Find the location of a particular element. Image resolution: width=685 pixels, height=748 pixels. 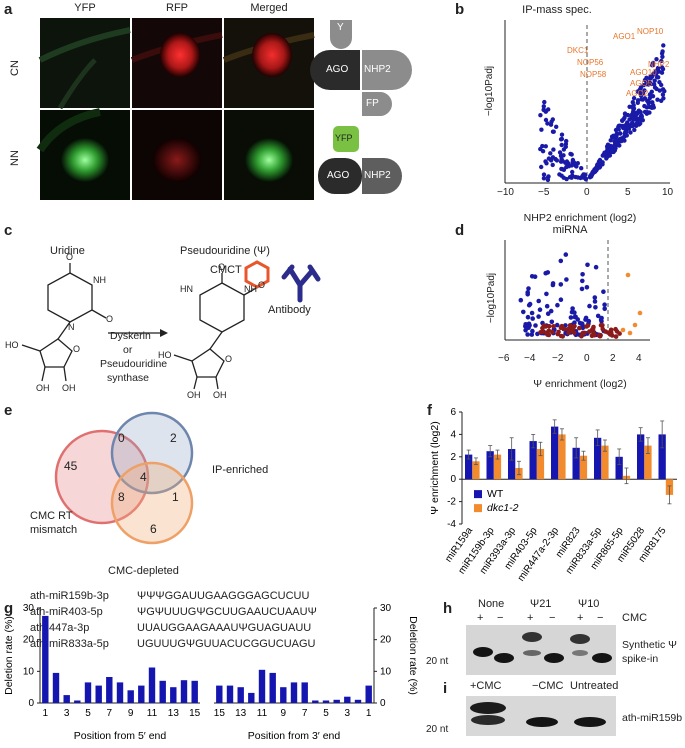

atom-ho-u: HO is located at coordinates (12, 345).